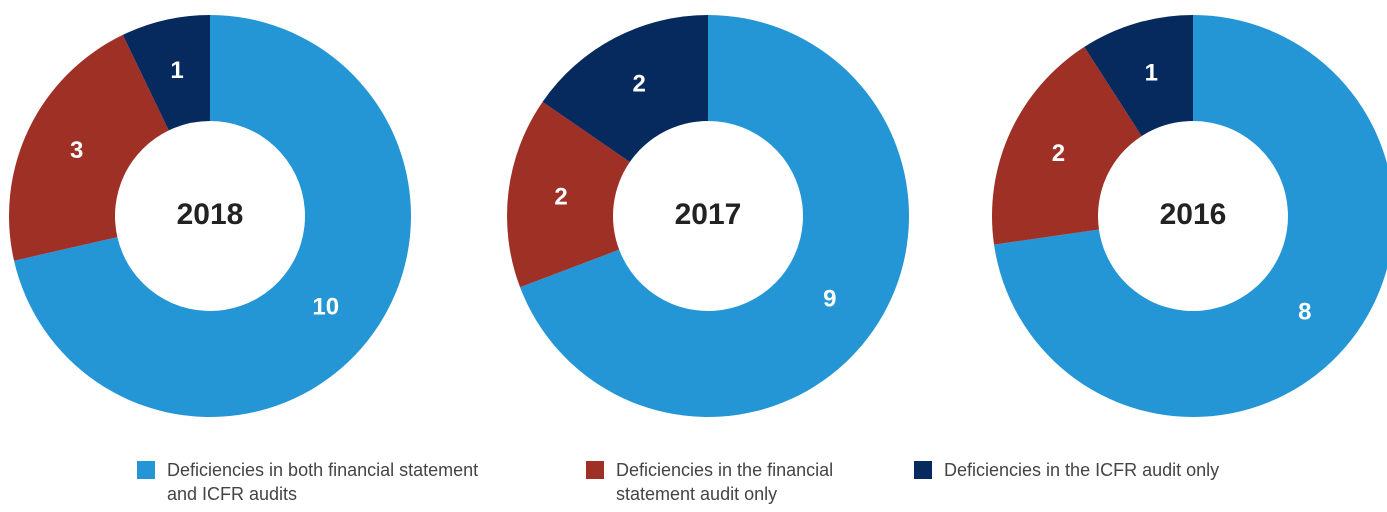 The width and height of the screenshot is (1387, 512). I want to click on value-label: 3, so click(76, 150).